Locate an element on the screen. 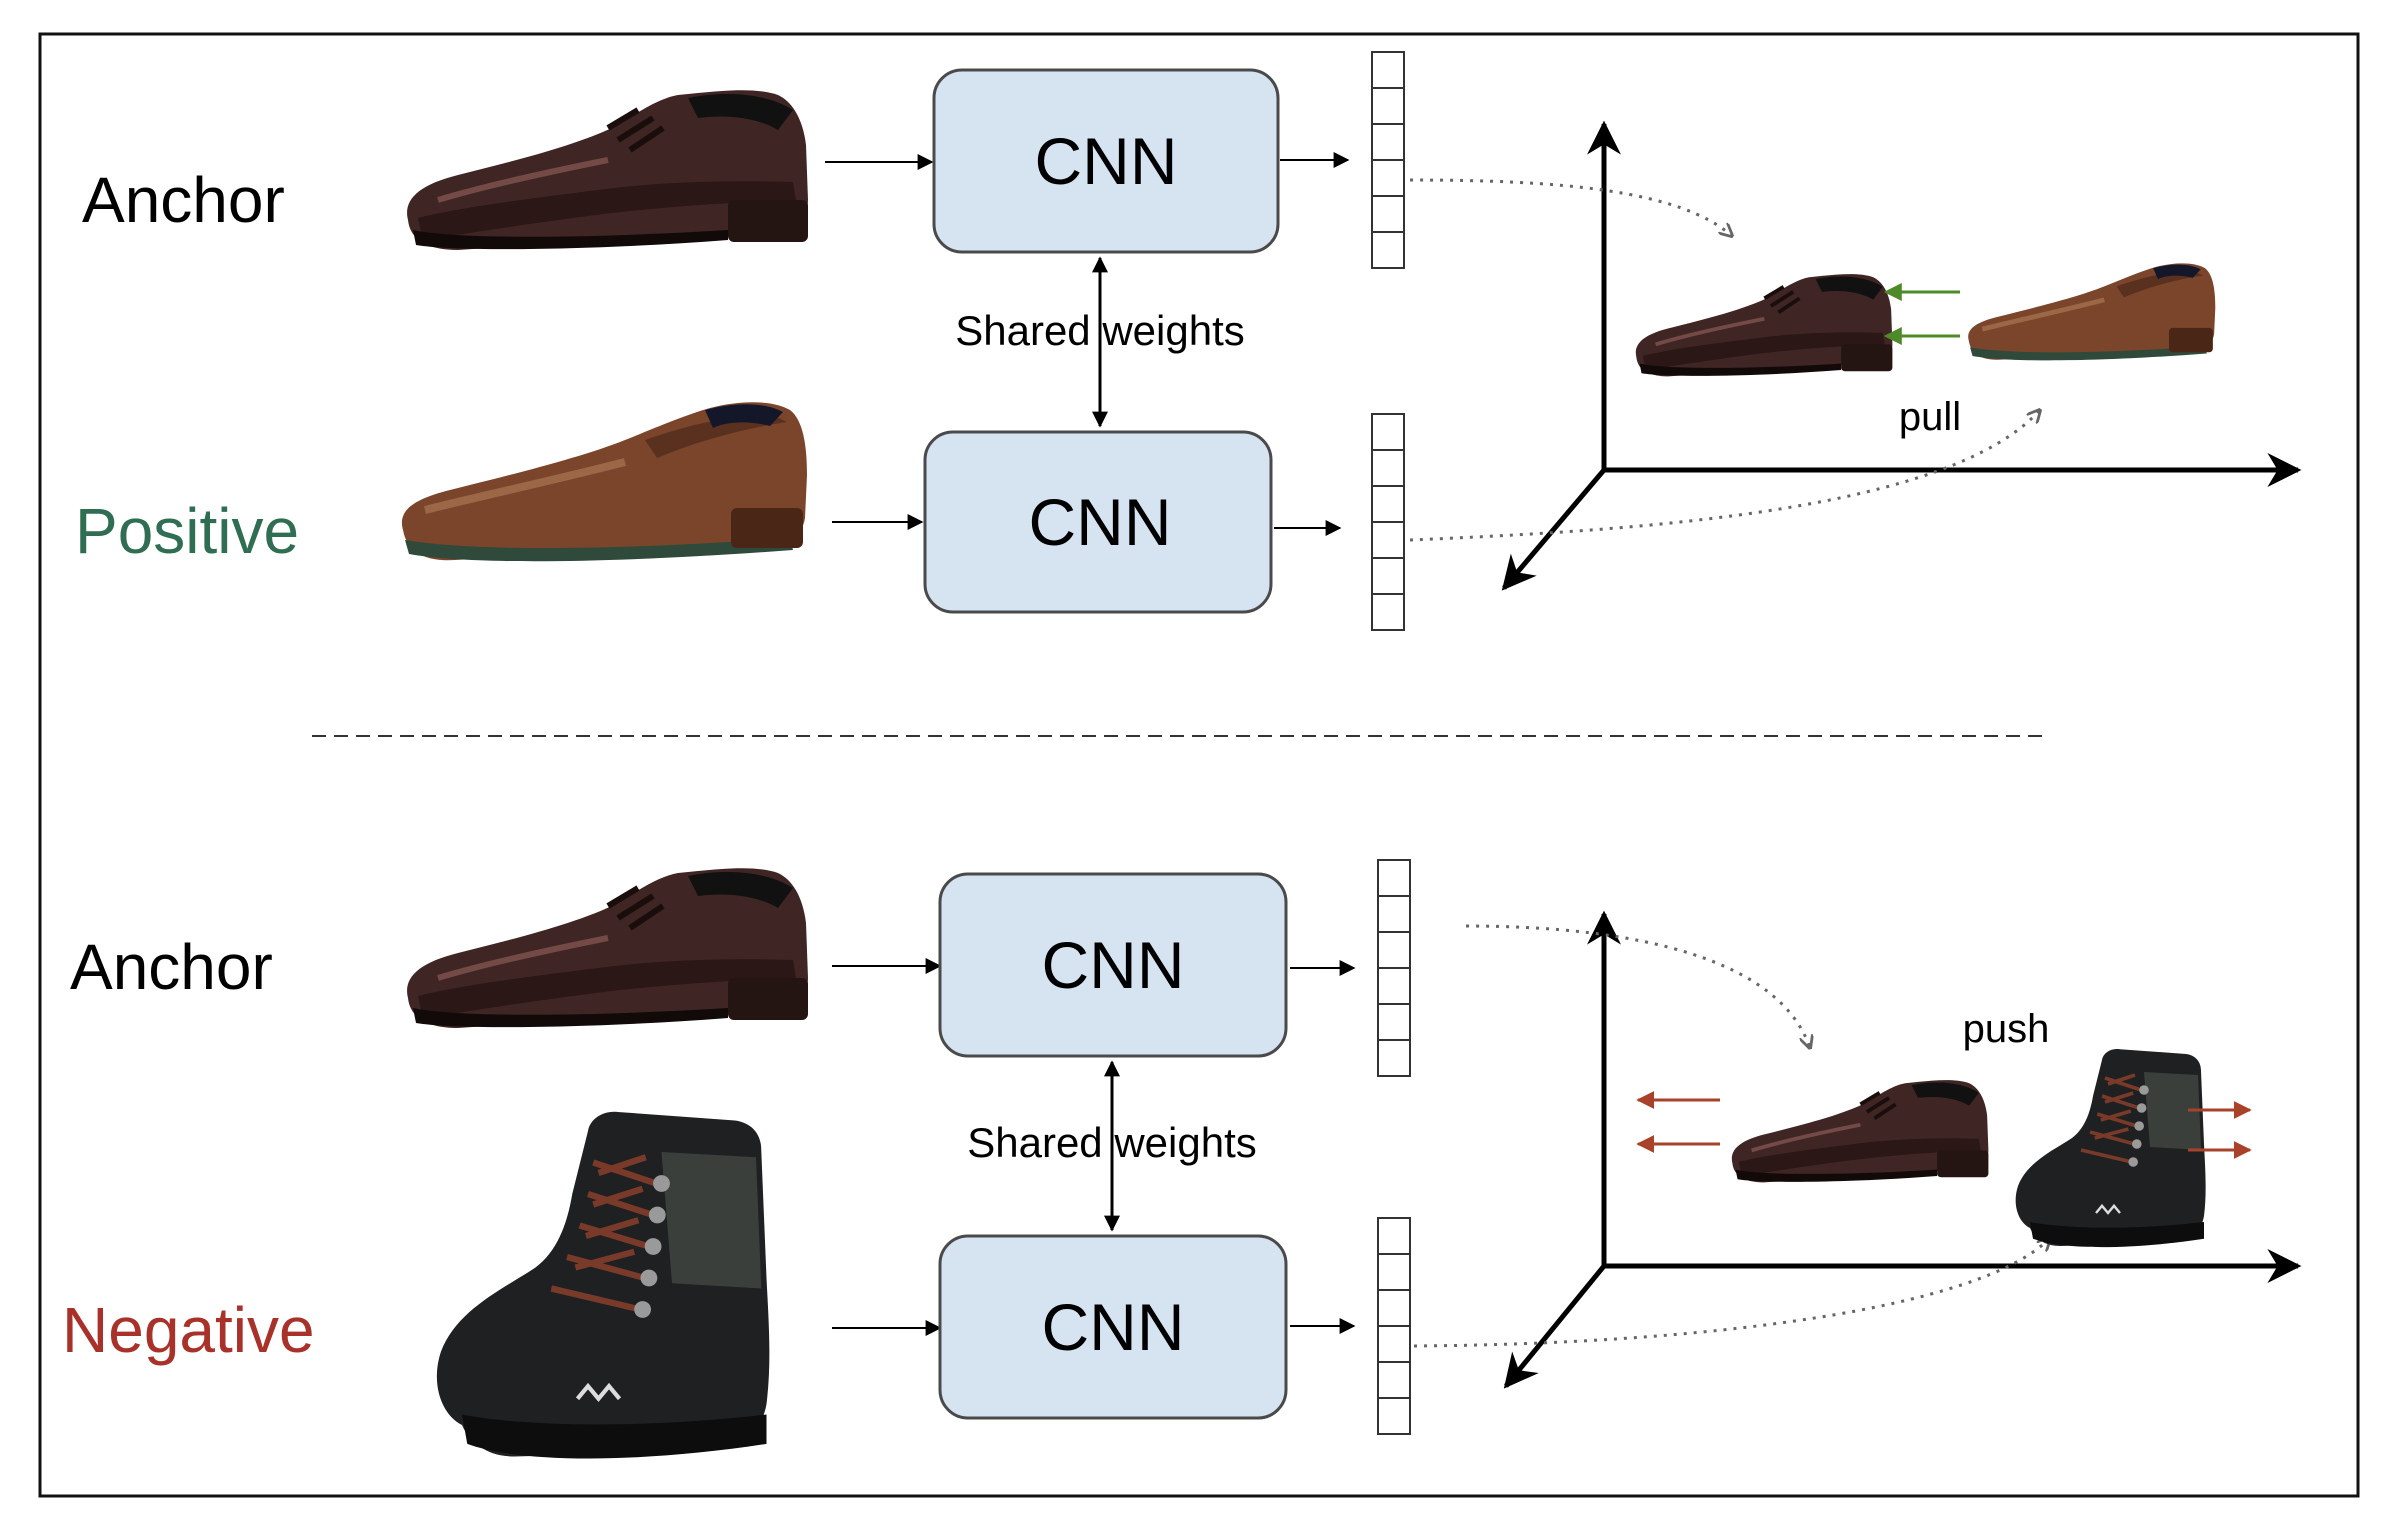 Image resolution: width=2386 pixels, height=1522 pixels. bottom-negative-label: Negative is located at coordinates (188, 1330).